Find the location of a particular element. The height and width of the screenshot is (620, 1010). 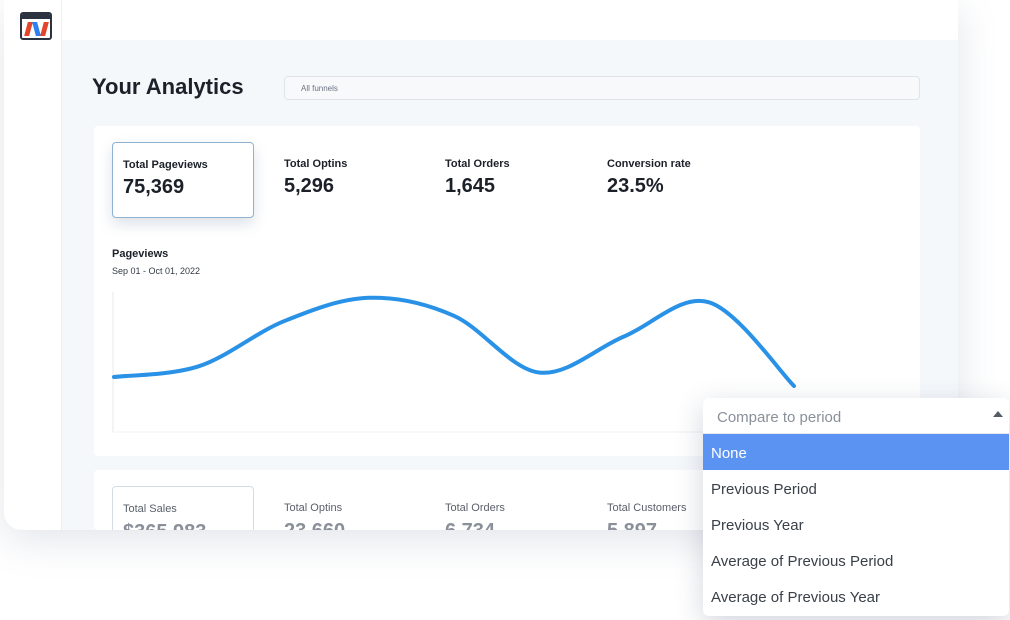

option-previous-year: Previous Year is located at coordinates (757, 525).